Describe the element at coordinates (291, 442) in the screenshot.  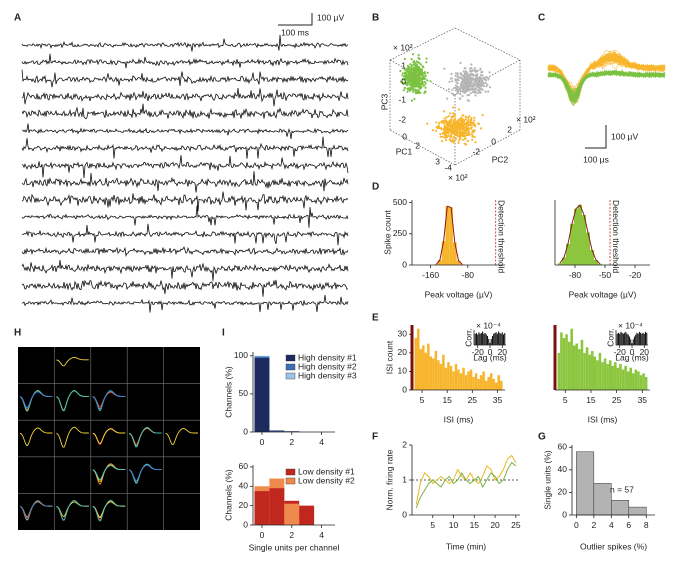
I see `x-tick-label: 2` at that location.